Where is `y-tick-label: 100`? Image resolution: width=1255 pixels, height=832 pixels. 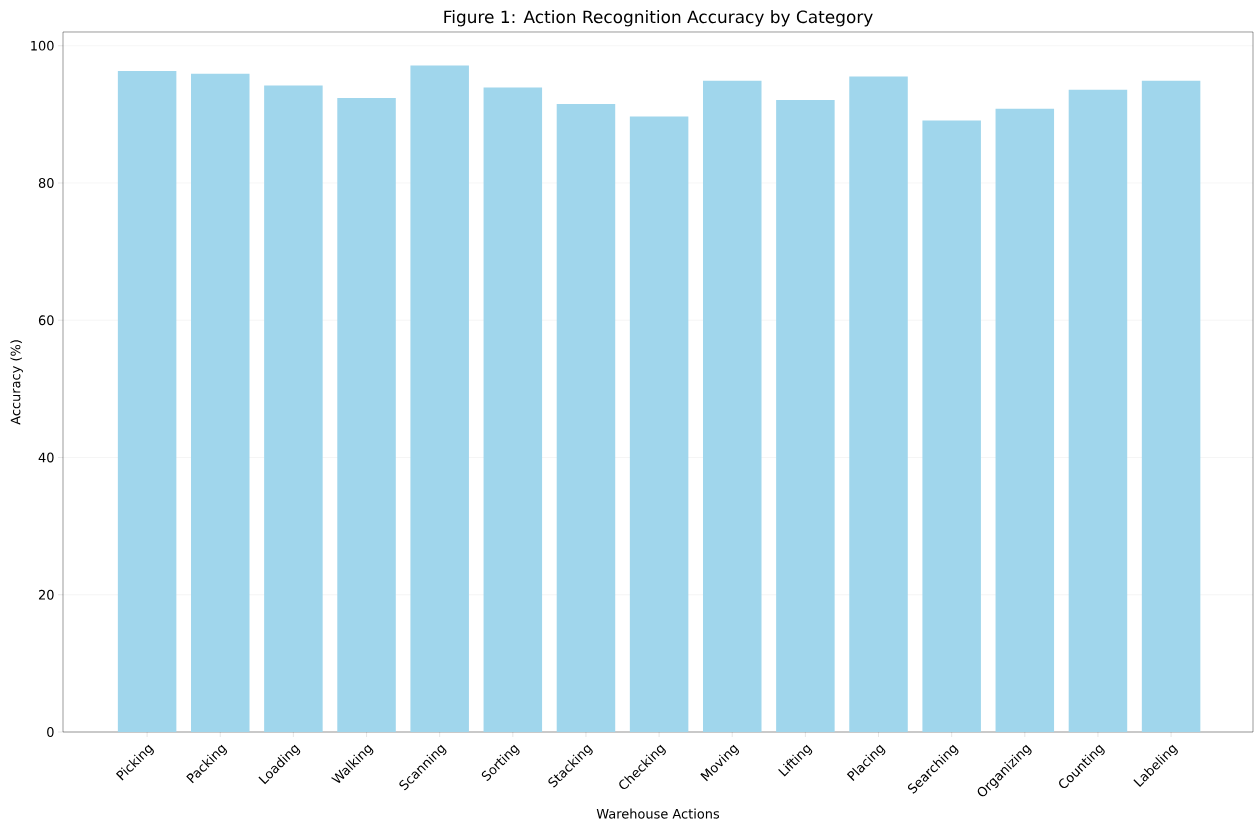
y-tick-label: 100 is located at coordinates (42, 45).